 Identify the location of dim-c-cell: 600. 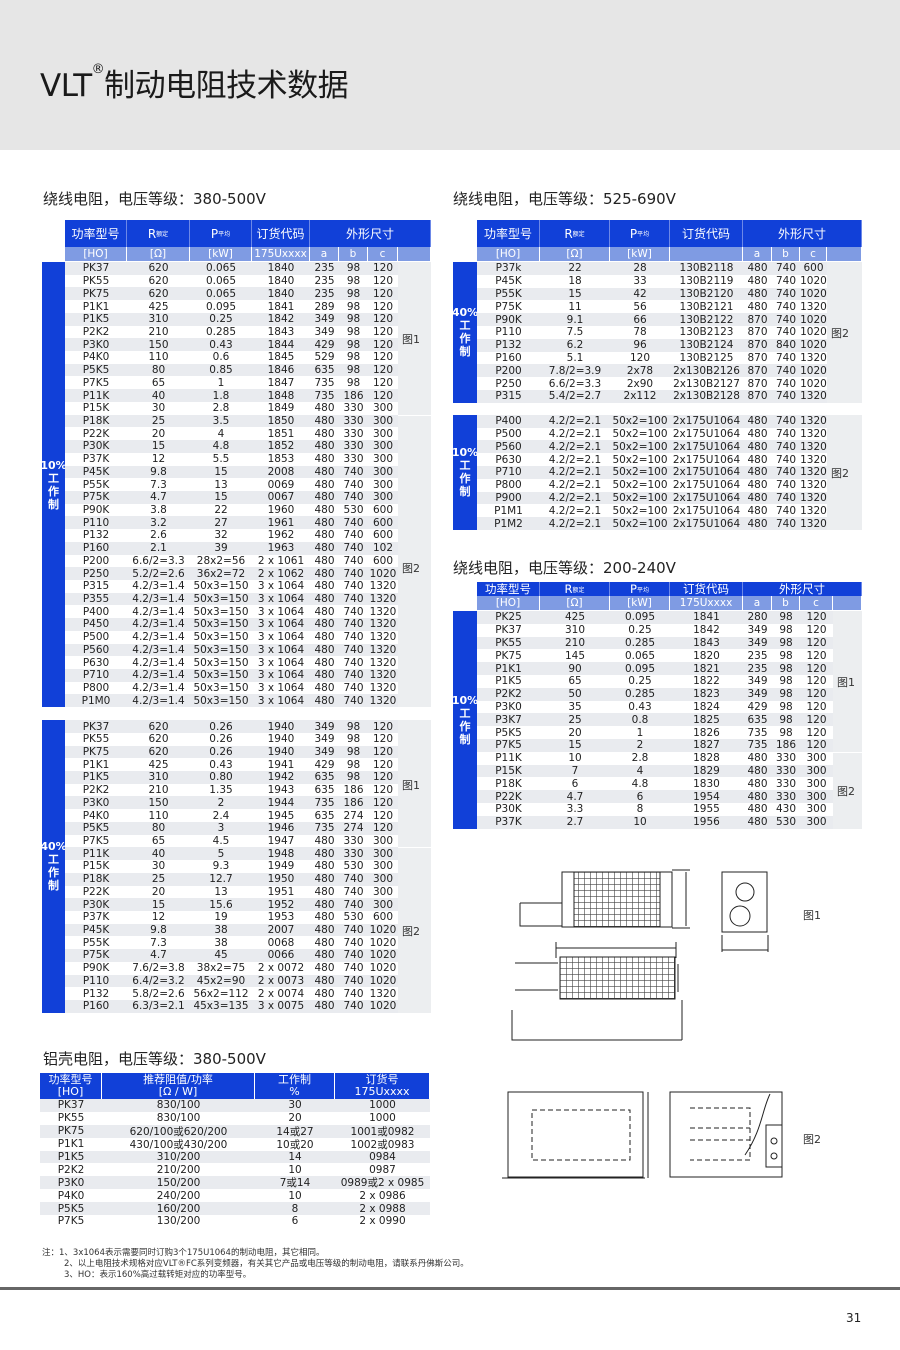
(383, 535).